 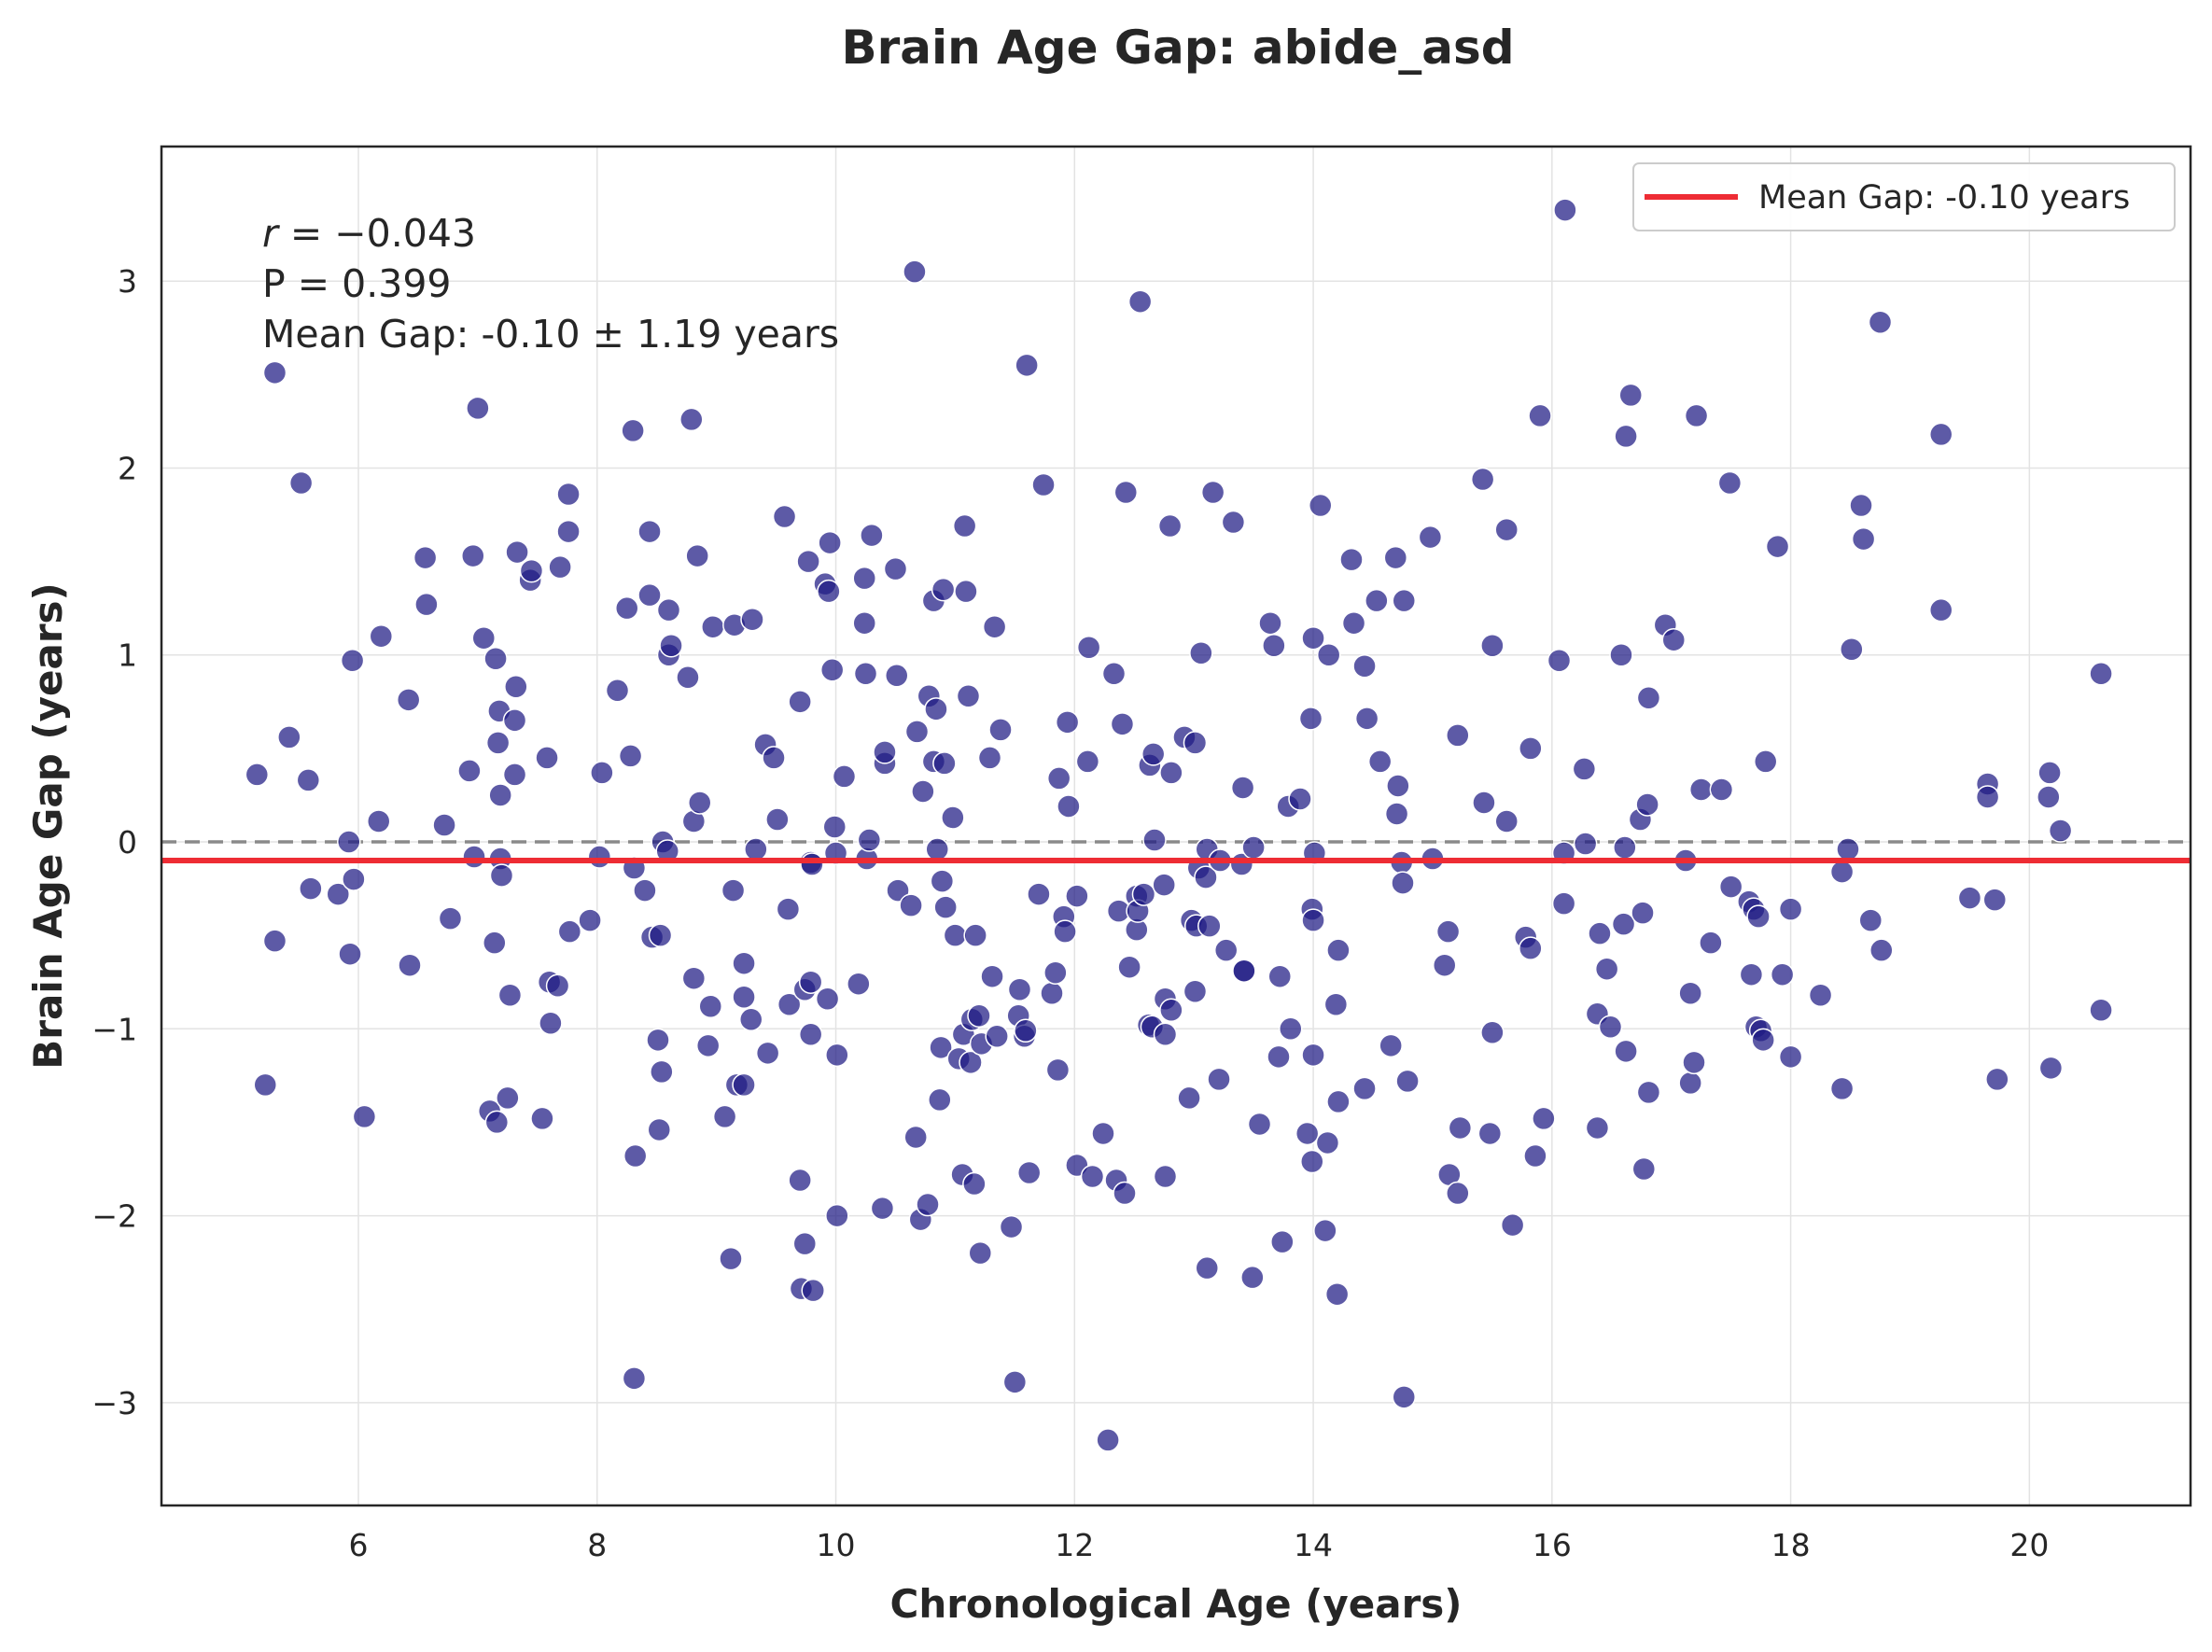 What do you see at coordinates (1176, 1604) in the screenshot?
I see `x-axis-label: Chronological Age (years)` at bounding box center [1176, 1604].